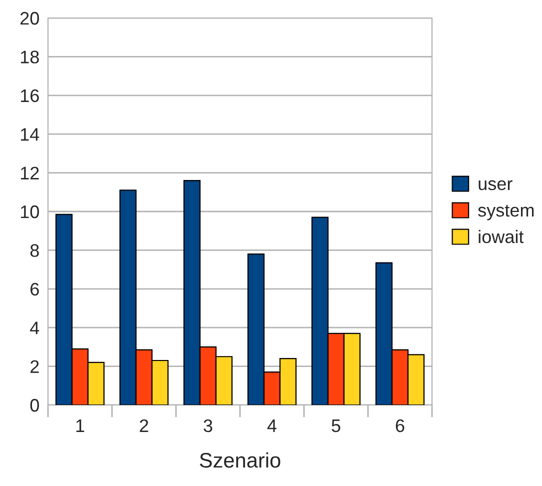 The image size is (542, 486). Describe the element at coordinates (34, 289) in the screenshot. I see `y-tick-label: 6` at that location.